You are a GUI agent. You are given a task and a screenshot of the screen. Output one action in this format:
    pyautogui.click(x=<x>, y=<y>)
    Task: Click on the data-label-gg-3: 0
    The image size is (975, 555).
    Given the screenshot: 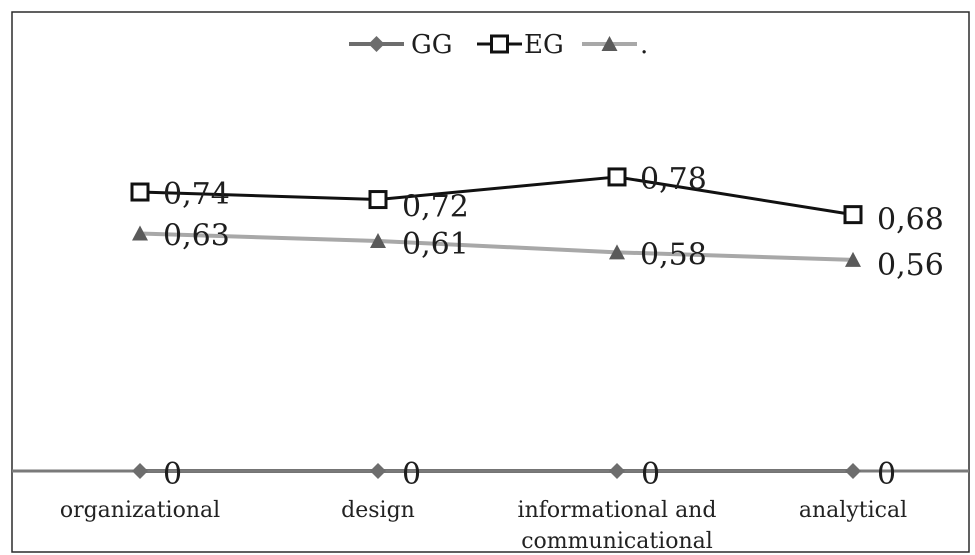 What is the action you would take?
    pyautogui.click(x=650, y=474)
    